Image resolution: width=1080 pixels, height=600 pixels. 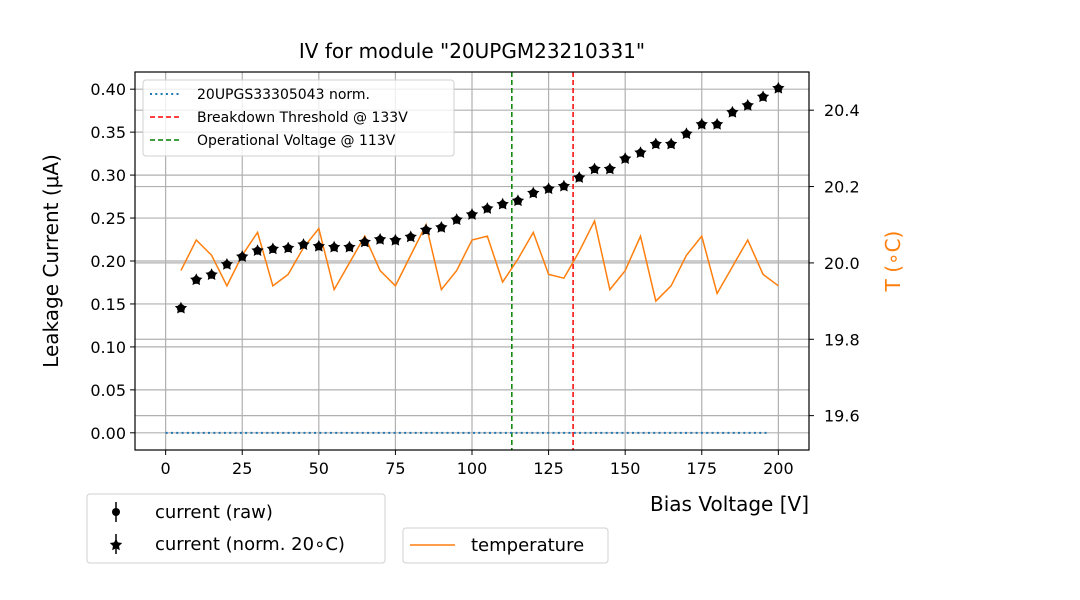 What do you see at coordinates (283, 95) in the screenshot?
I see `legend-reference-label: 20UPGS33305043 norm.` at bounding box center [283, 95].